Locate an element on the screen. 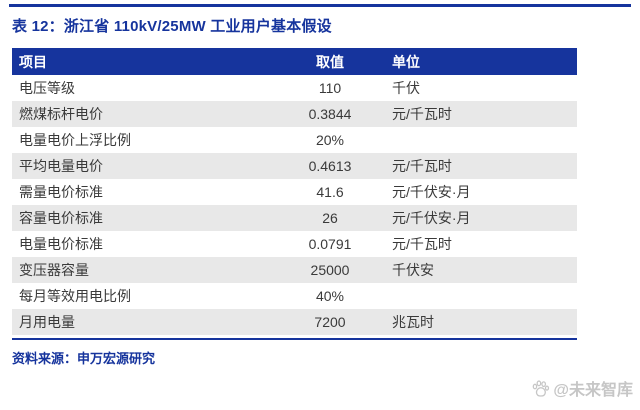 The width and height of the screenshot is (640, 410). row-value: 7200 is located at coordinates (330, 322).